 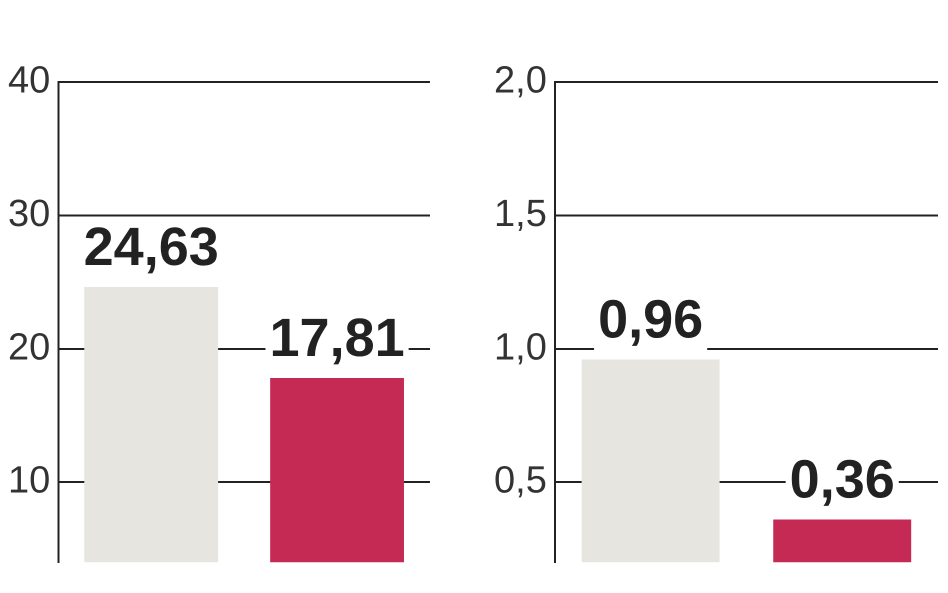 What do you see at coordinates (520, 347) in the screenshot?
I see `y-tick-label: 1,0` at bounding box center [520, 347].